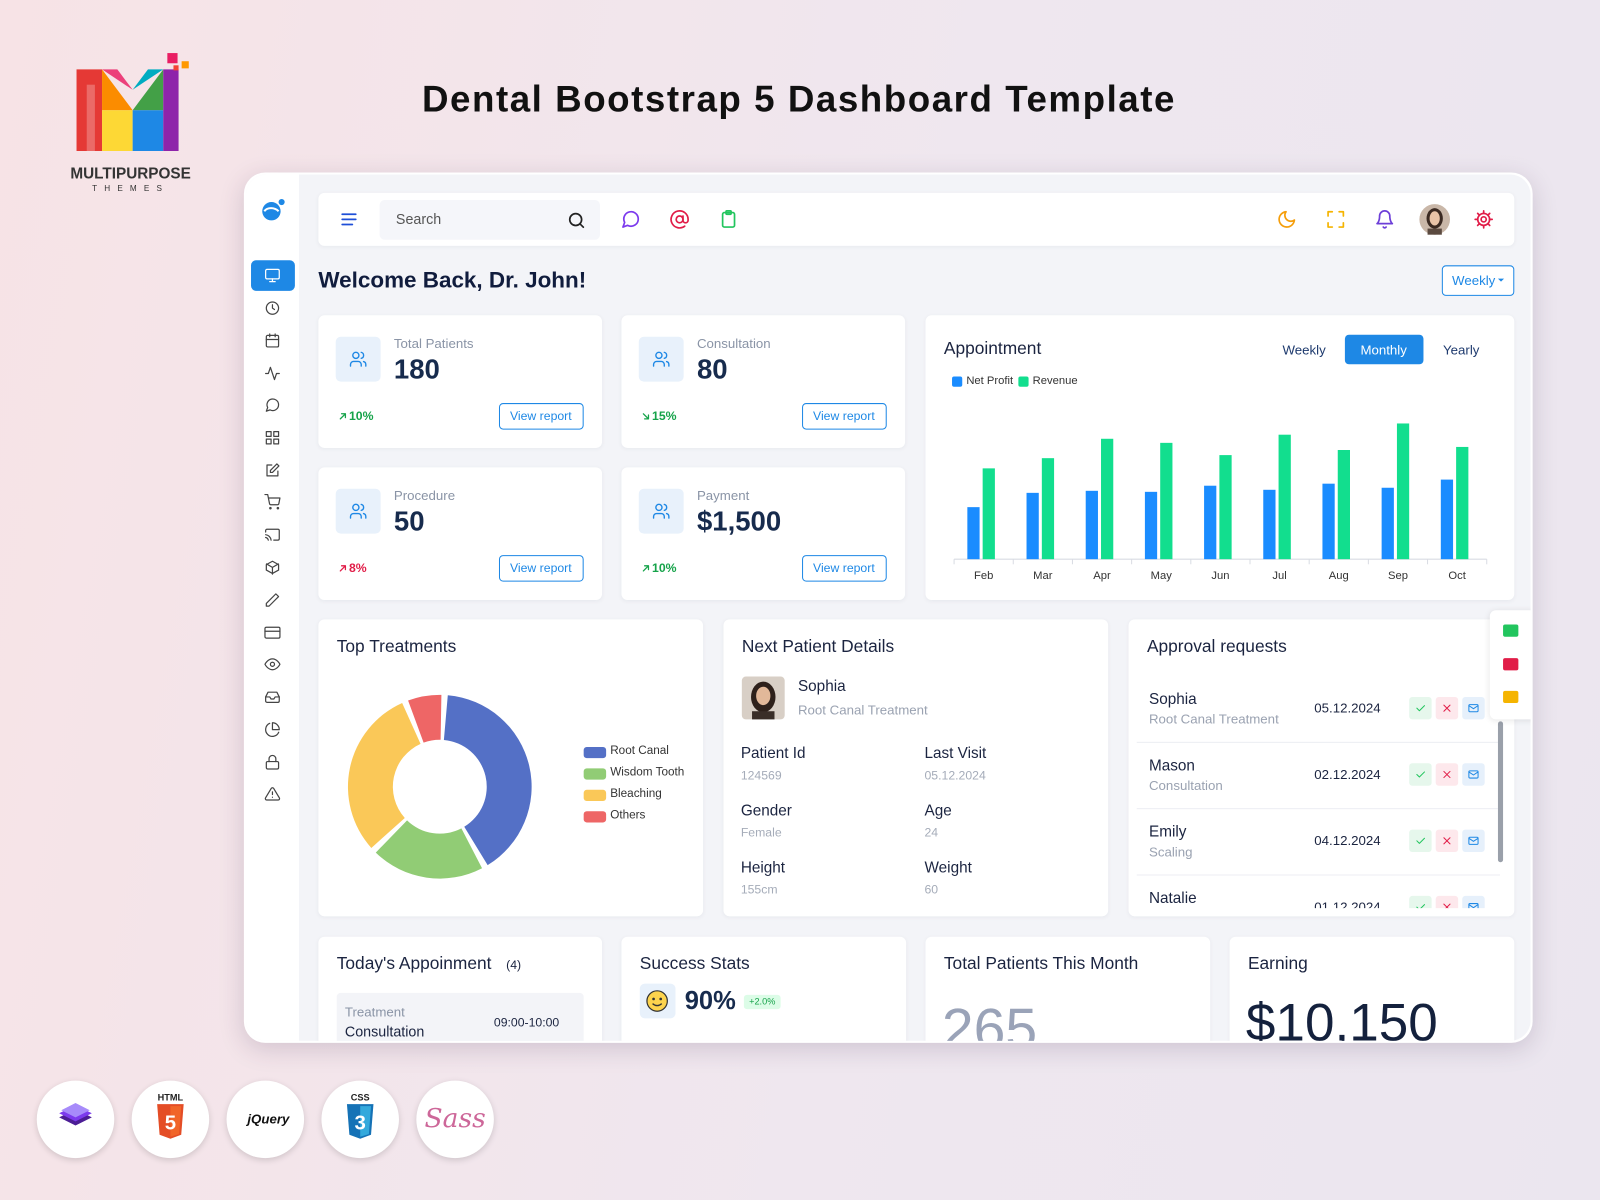  What do you see at coordinates (526, 1022) in the screenshot?
I see `appointment-time: 09:00-10:00` at bounding box center [526, 1022].